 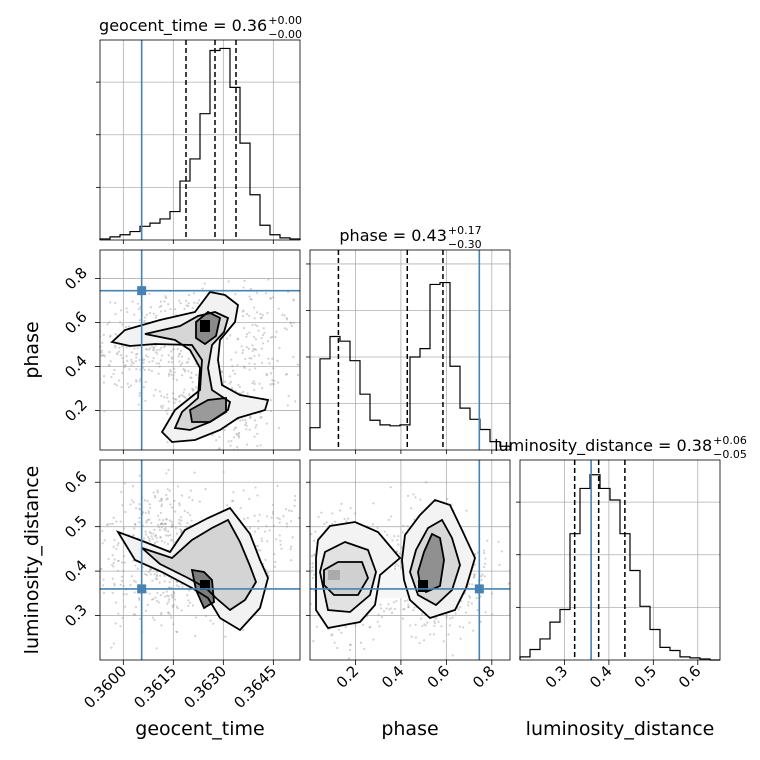 I want to click on x-tick-label: 0.3645, so click(x=255, y=687).